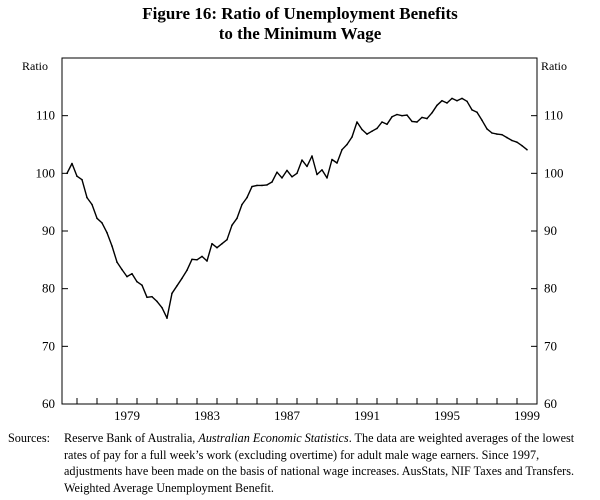 The width and height of the screenshot is (600, 500). I want to click on y-tick-label-left: 110, so click(45, 115).